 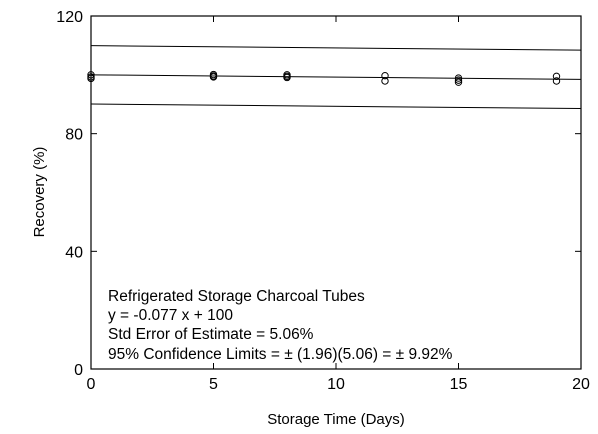 I want to click on upper-confidence-line, so click(x=336, y=48).